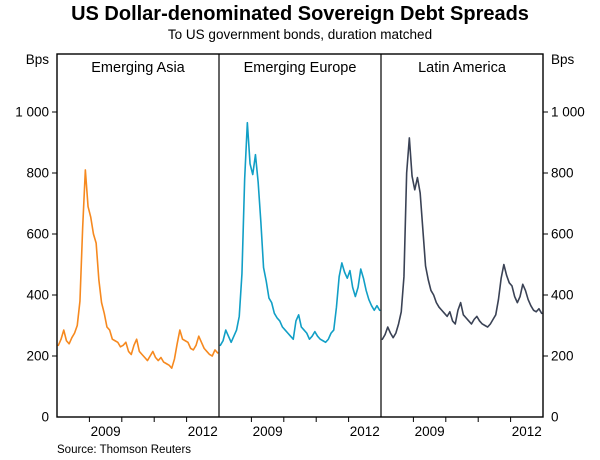  I want to click on y-tick-label-right: 1 000, so click(568, 112).